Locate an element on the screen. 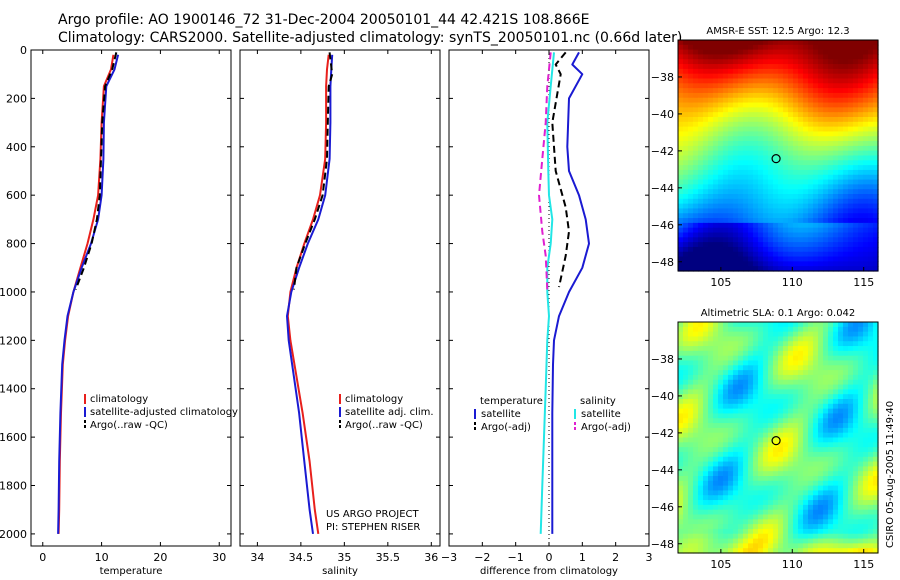 The height and width of the screenshot is (580, 900). y-tick-label: 200 is located at coordinates (16, 98).